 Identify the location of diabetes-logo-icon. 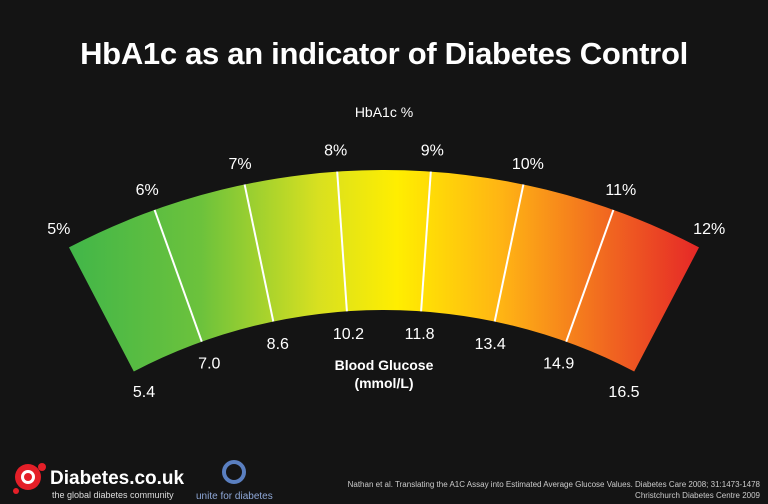
(29, 478).